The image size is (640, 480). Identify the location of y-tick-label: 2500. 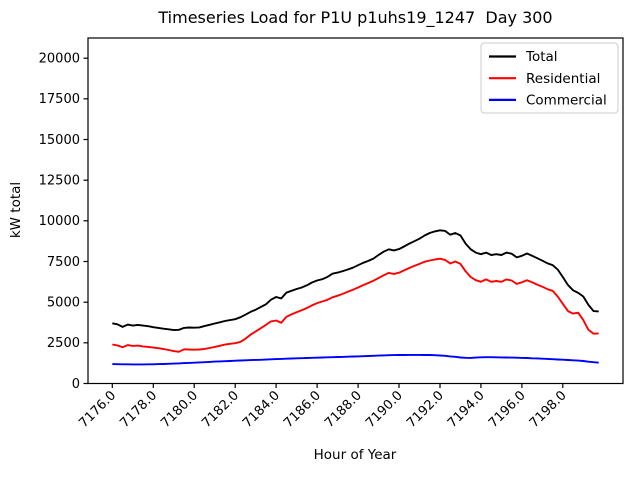
(63, 343).